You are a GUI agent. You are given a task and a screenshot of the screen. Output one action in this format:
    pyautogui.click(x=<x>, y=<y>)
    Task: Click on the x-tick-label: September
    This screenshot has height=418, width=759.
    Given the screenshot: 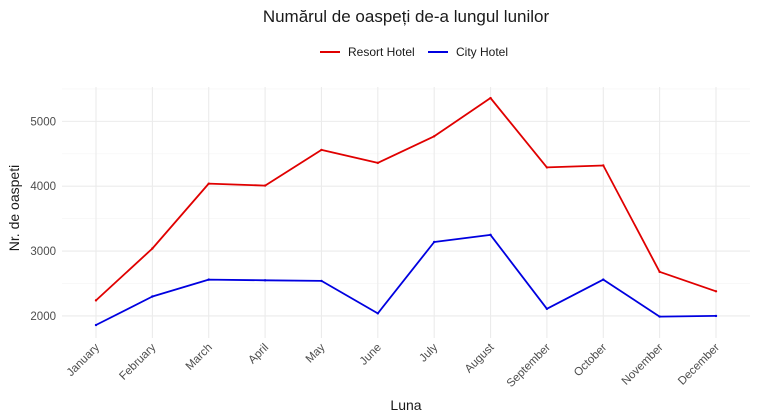 What is the action you would take?
    pyautogui.click(x=529, y=366)
    